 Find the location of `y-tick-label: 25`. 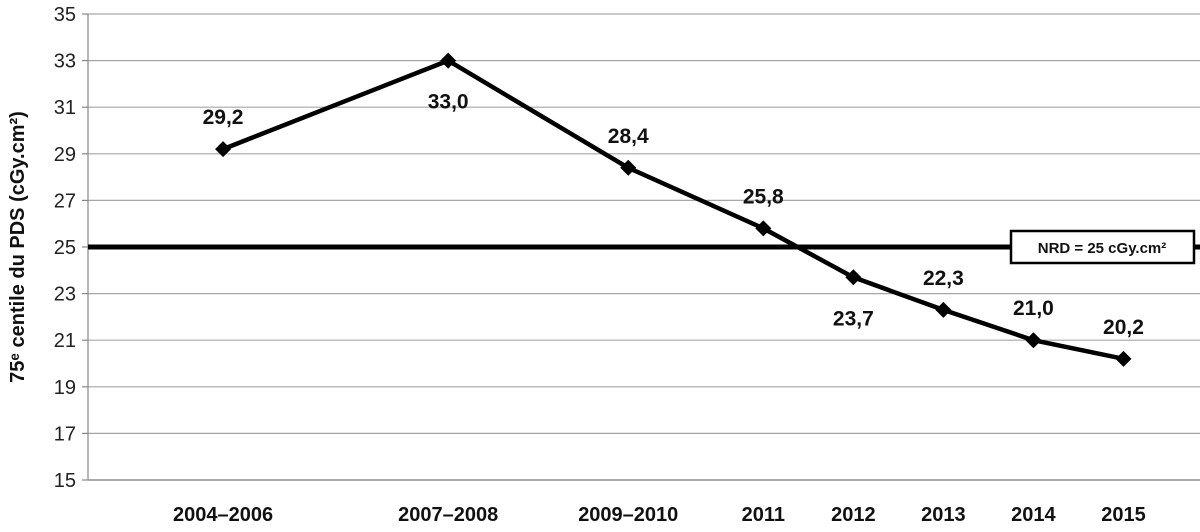

y-tick-label: 25 is located at coordinates (65, 248).